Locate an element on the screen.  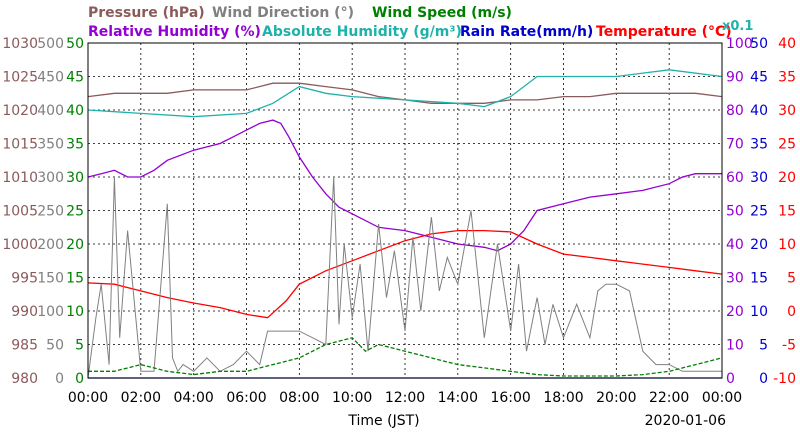
rain-tick-label: 35 is located at coordinates (759, 145).